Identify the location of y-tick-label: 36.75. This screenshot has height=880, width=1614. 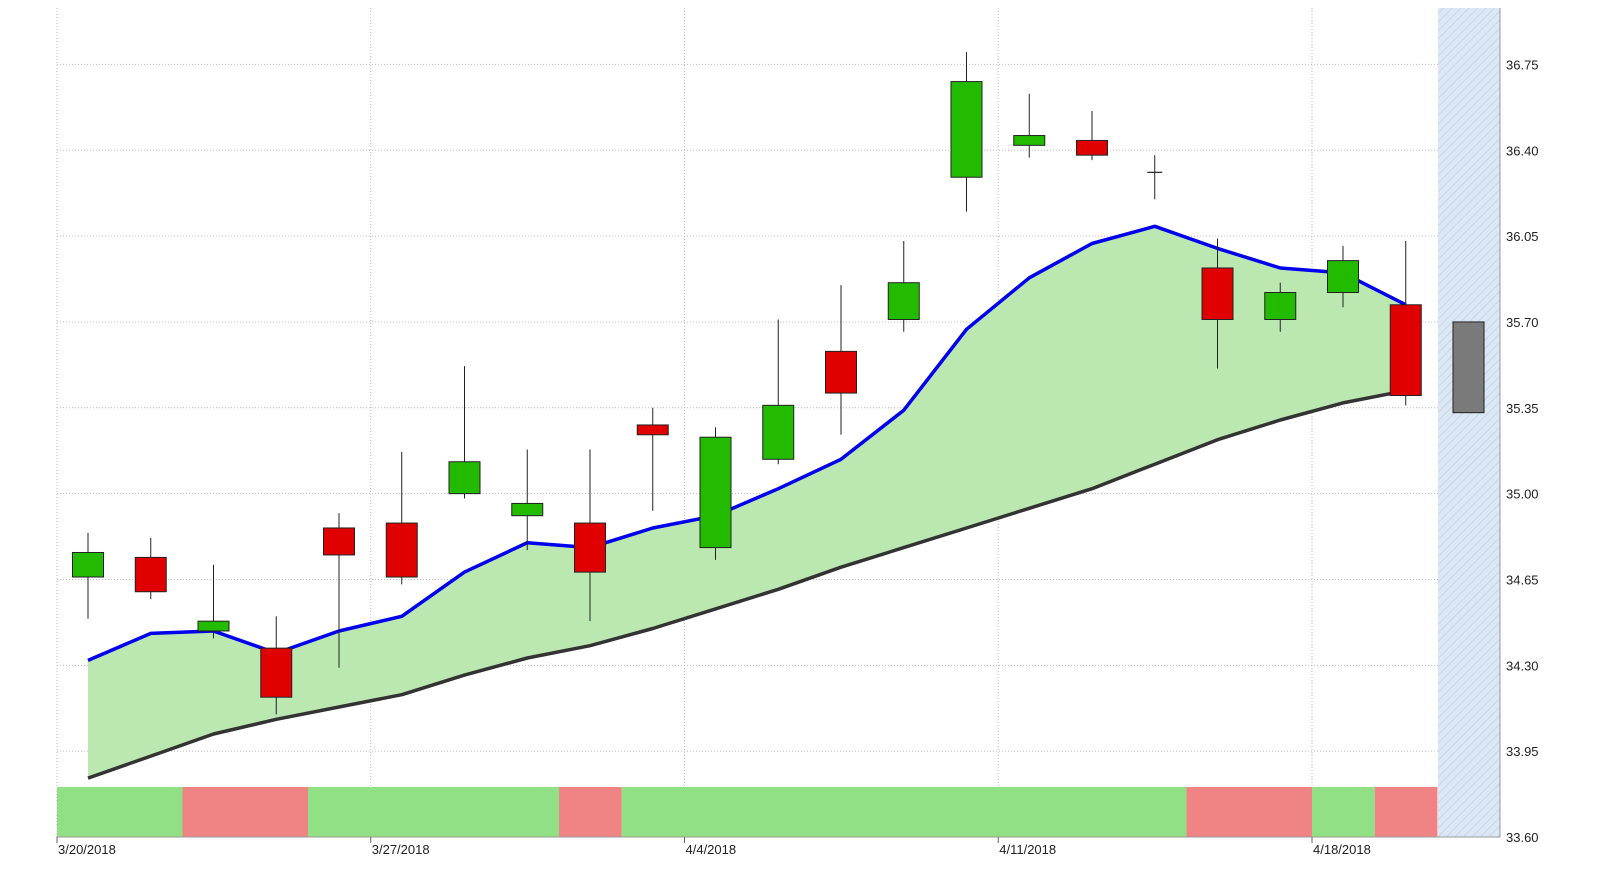
(1522, 64).